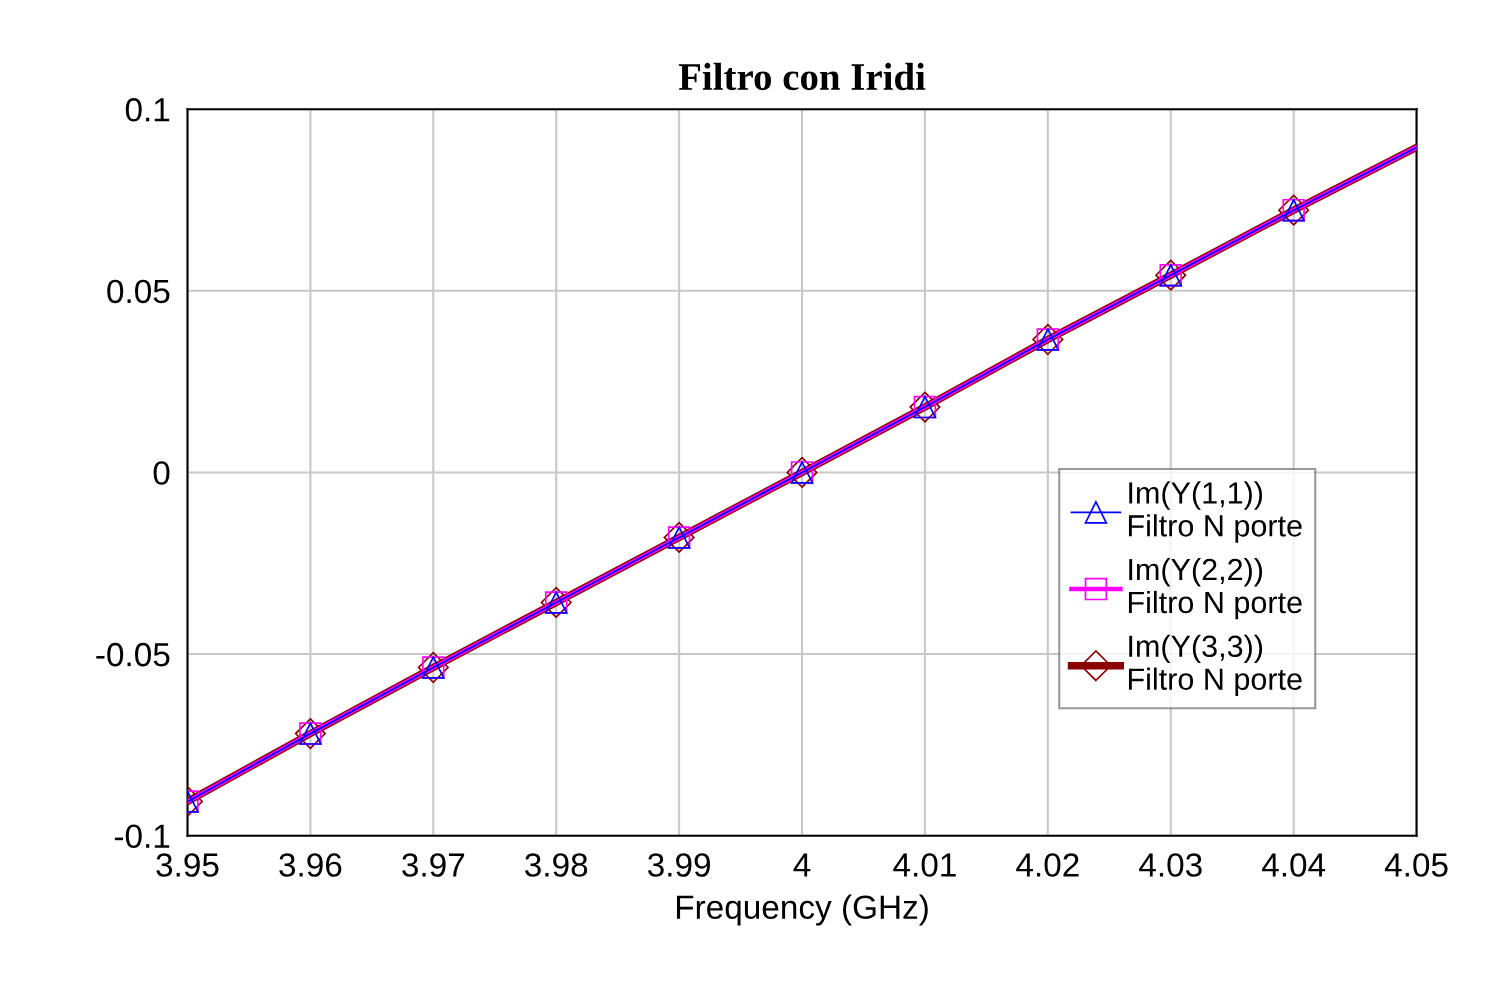  I want to click on x-tick-label: 4.01, so click(924, 865).